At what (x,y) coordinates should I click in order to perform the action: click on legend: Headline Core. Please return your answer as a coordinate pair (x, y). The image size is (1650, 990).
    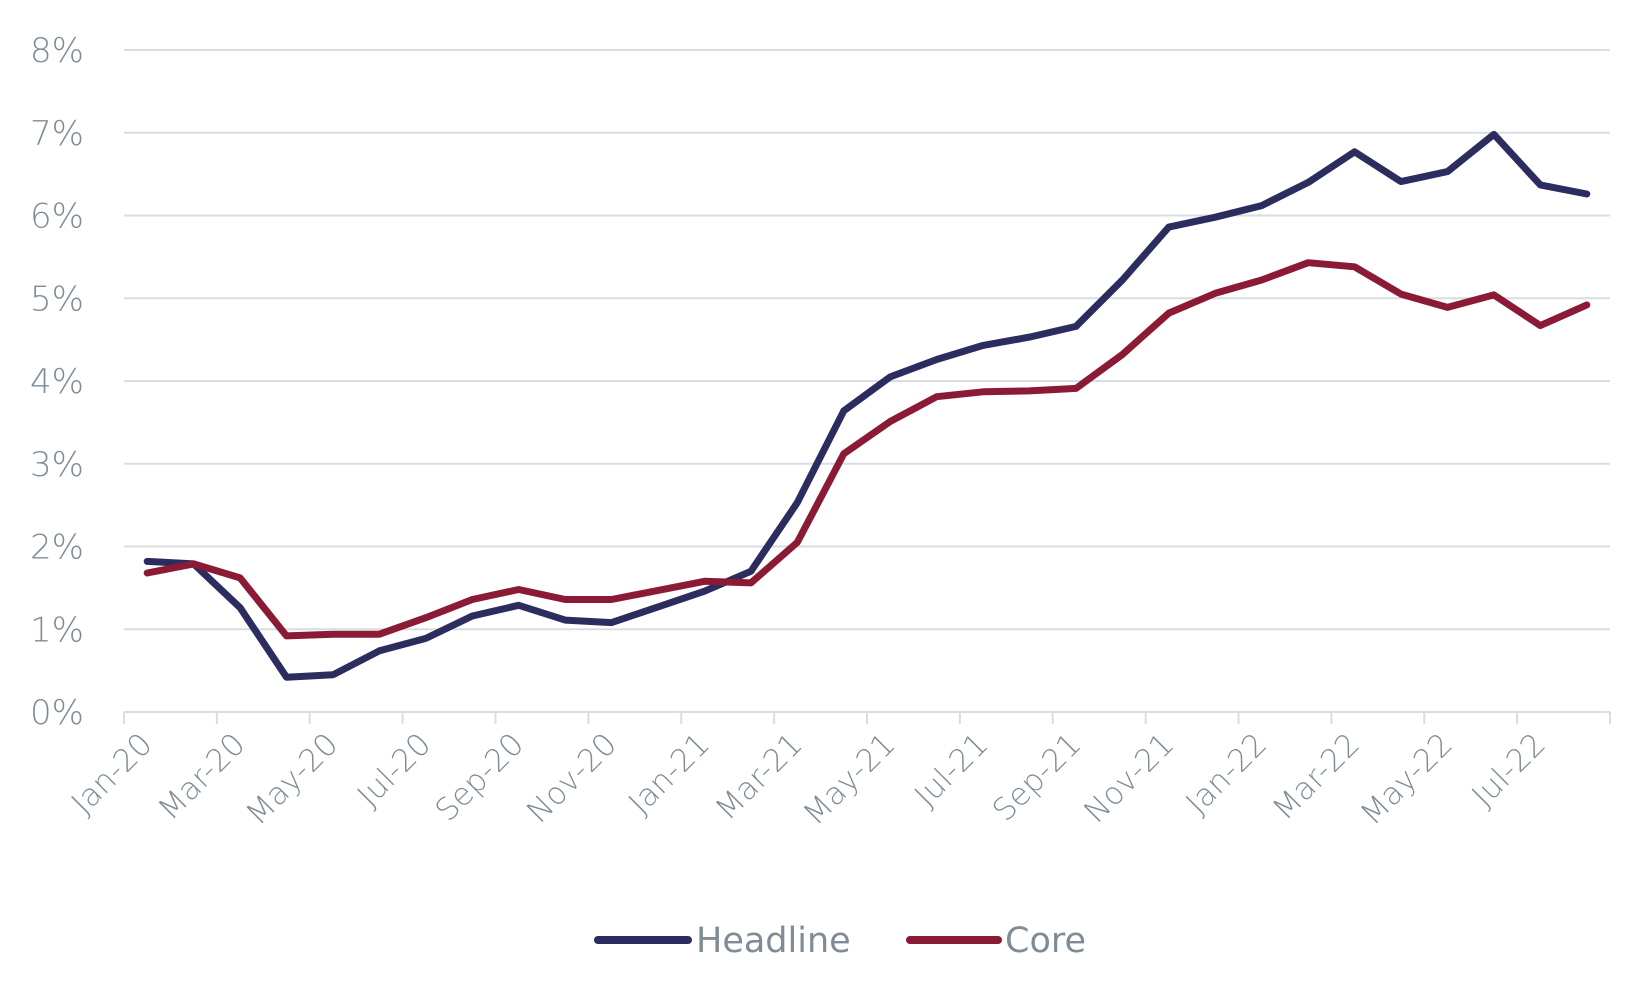
    Looking at the image, I should click on (840, 941).